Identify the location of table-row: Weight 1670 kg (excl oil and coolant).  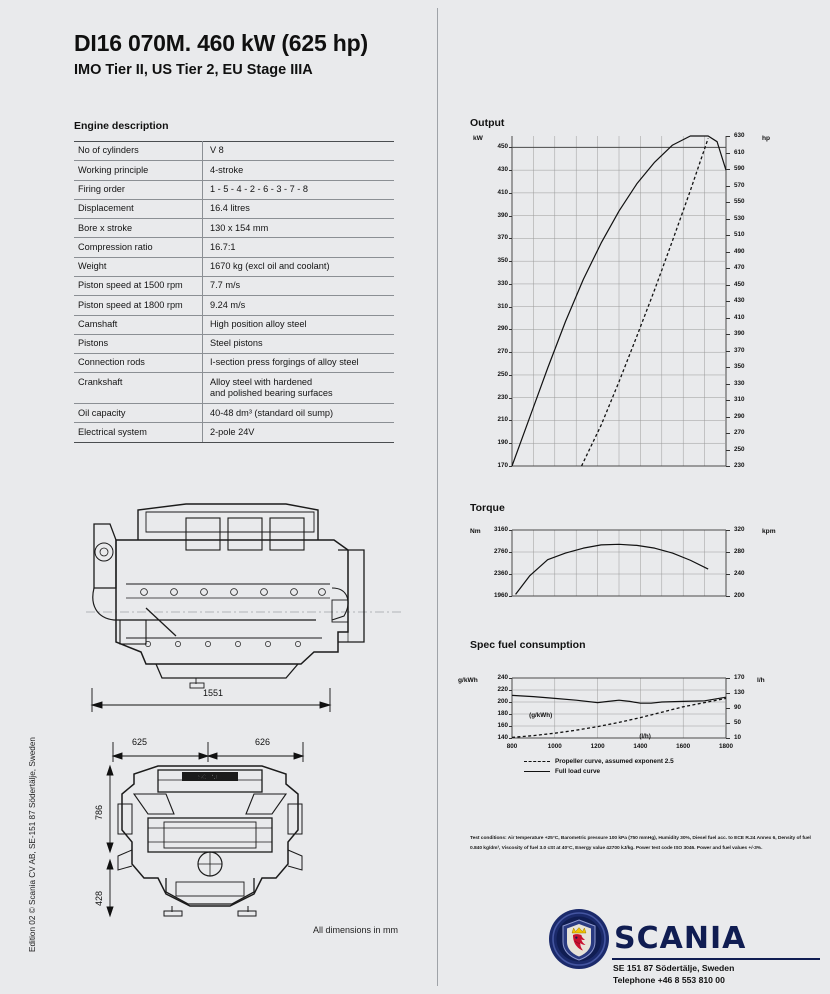
(234, 267).